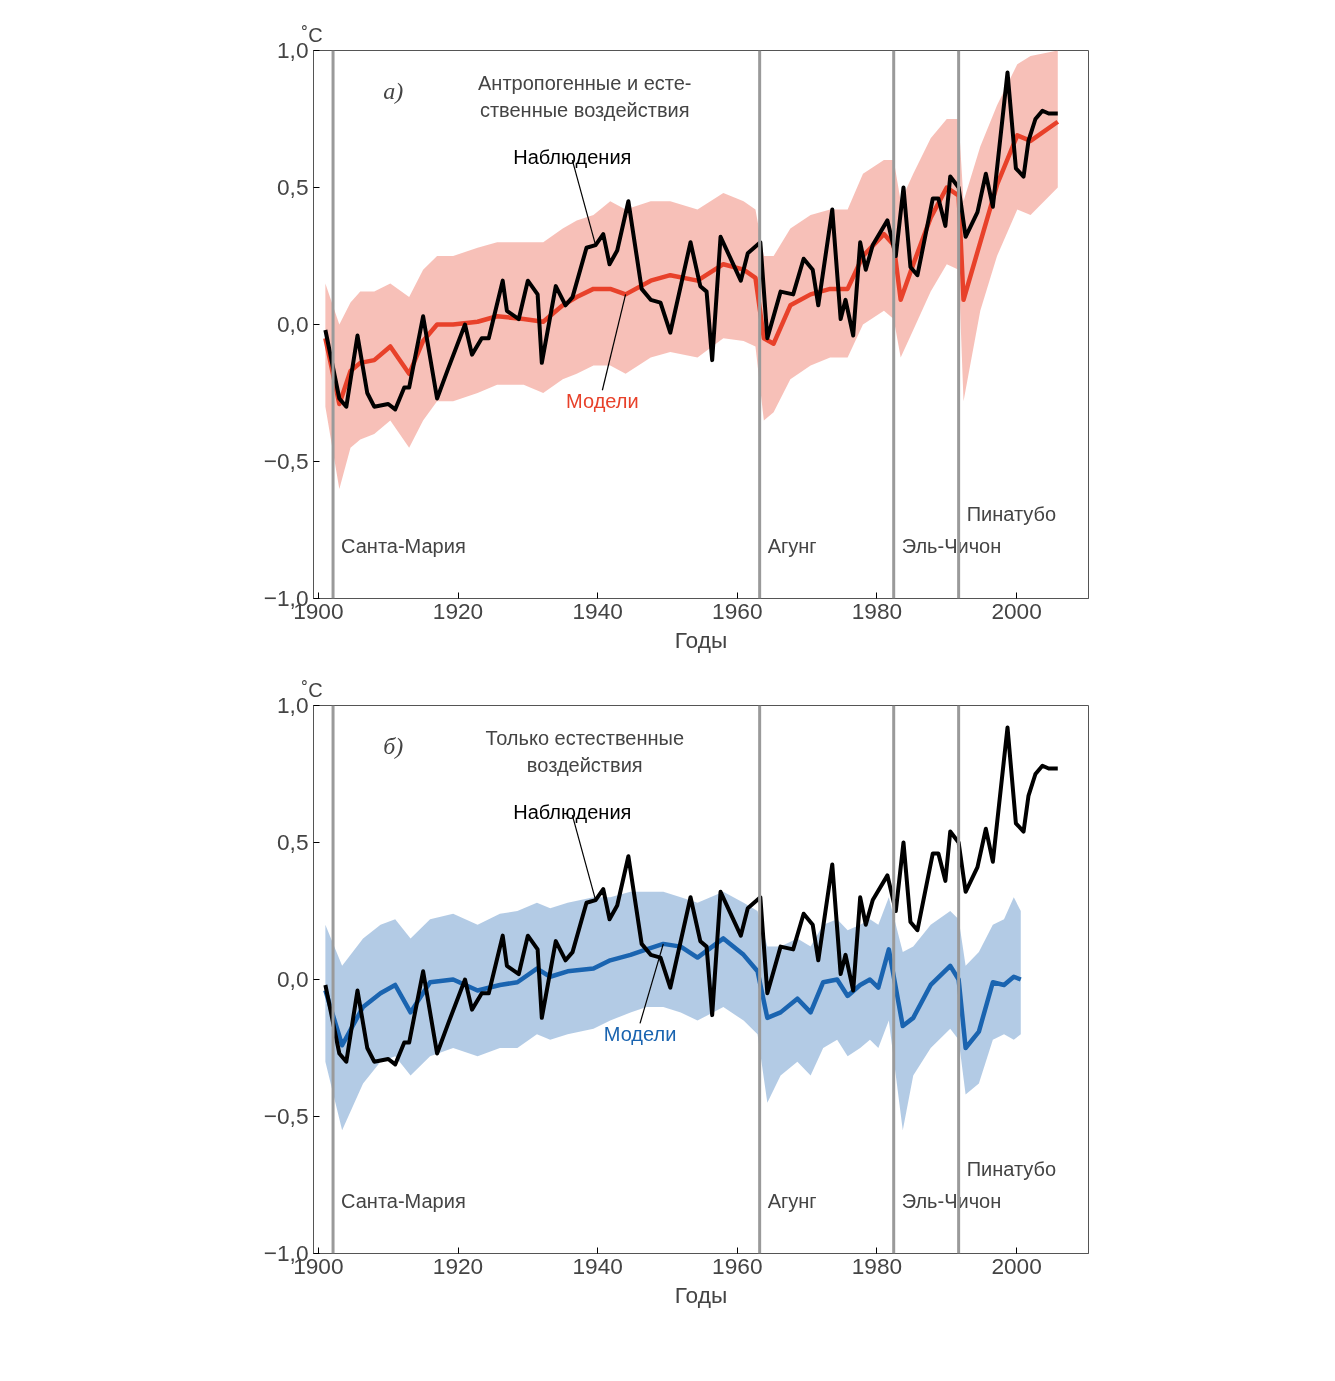  Describe the element at coordinates (393, 745) in the screenshot. I see `annotation: б)` at that location.